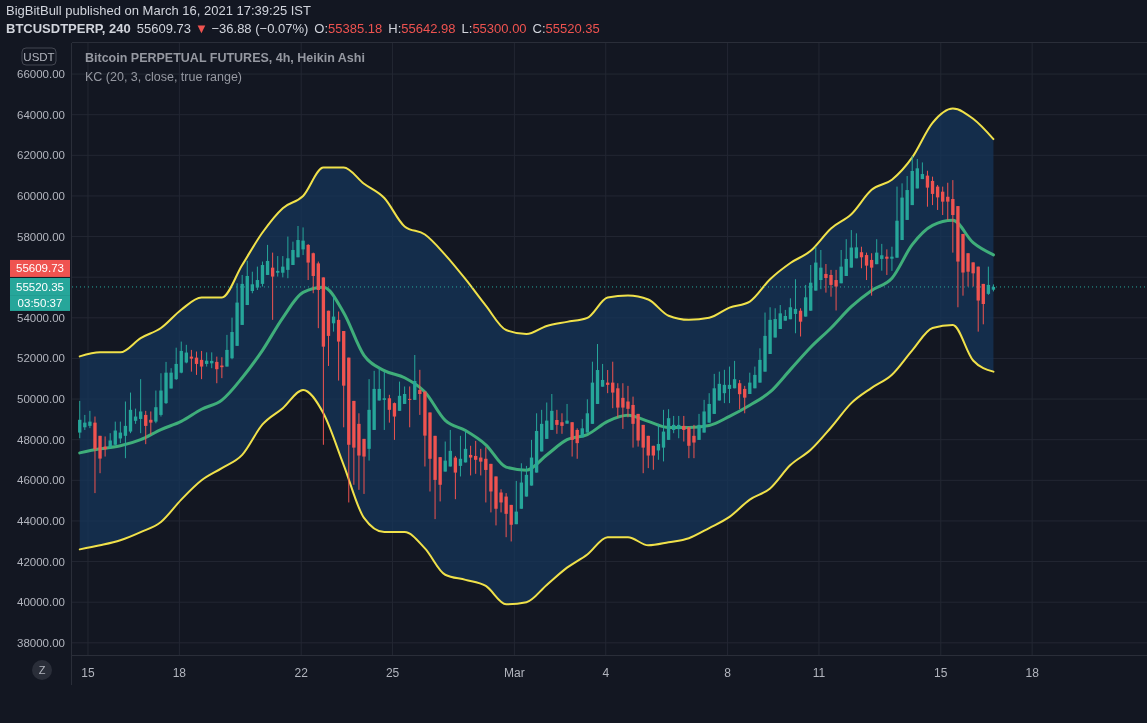 The height and width of the screenshot is (723, 1147). Describe the element at coordinates (42, 669) in the screenshot. I see `text: Z` at that location.